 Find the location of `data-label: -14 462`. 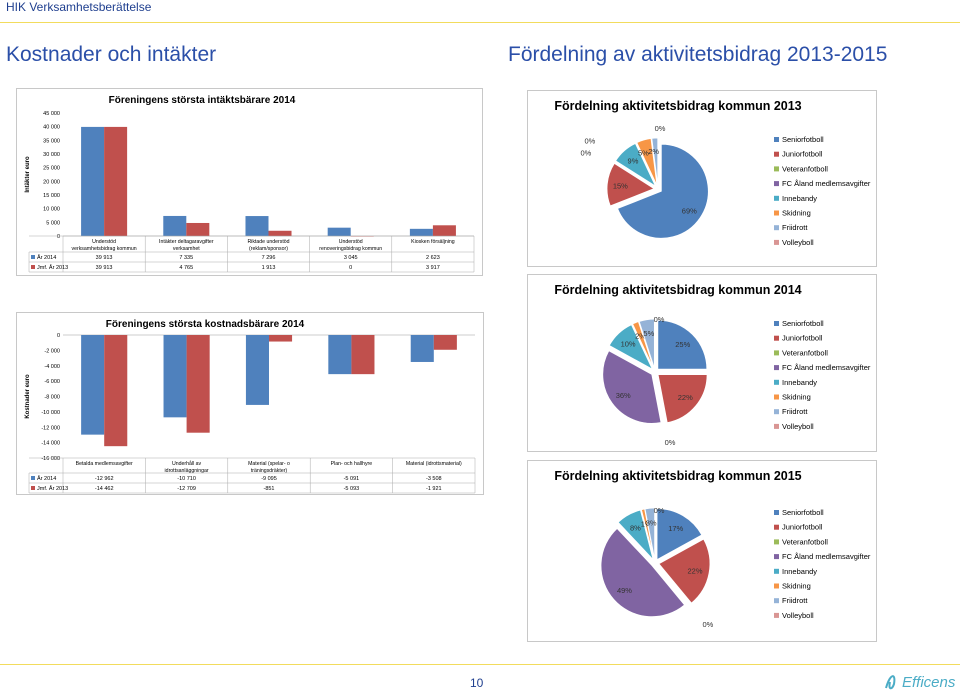

data-label: -14 462 is located at coordinates (104, 489).